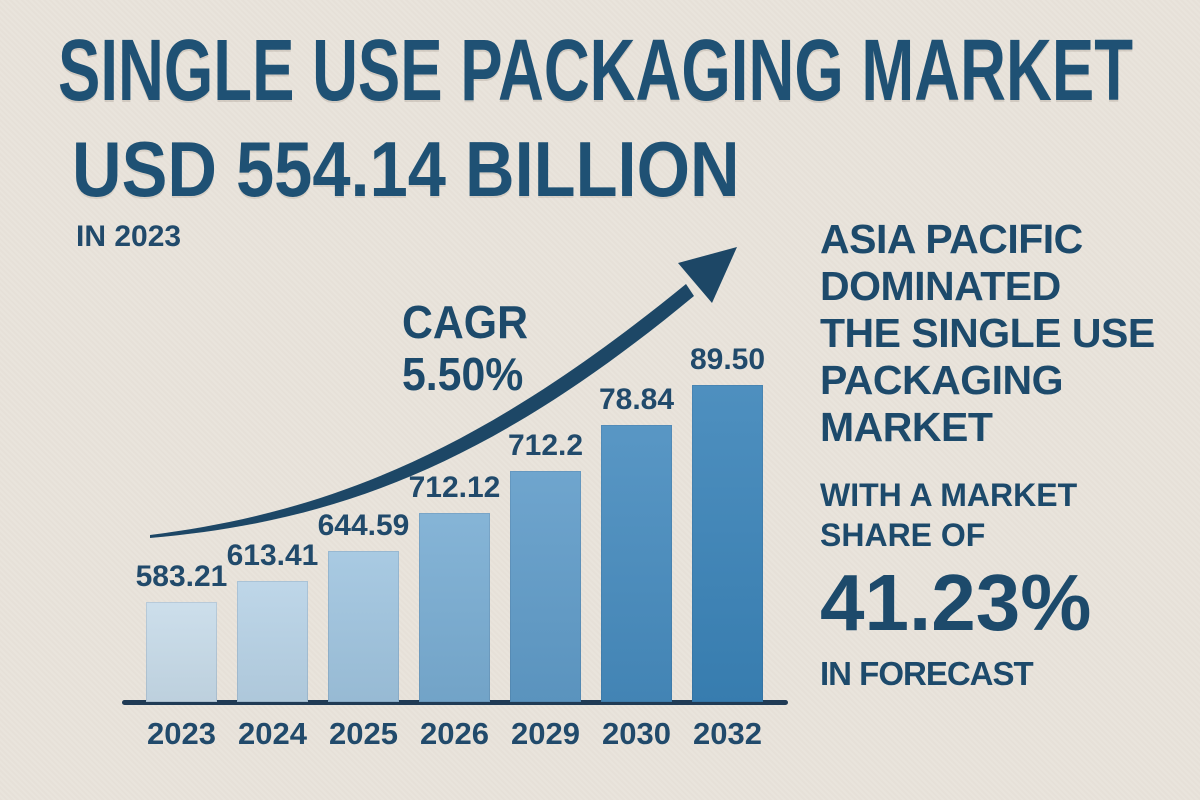 The image size is (1200, 800). Describe the element at coordinates (727, 359) in the screenshot. I see `bar-value-label: 89.50` at that location.